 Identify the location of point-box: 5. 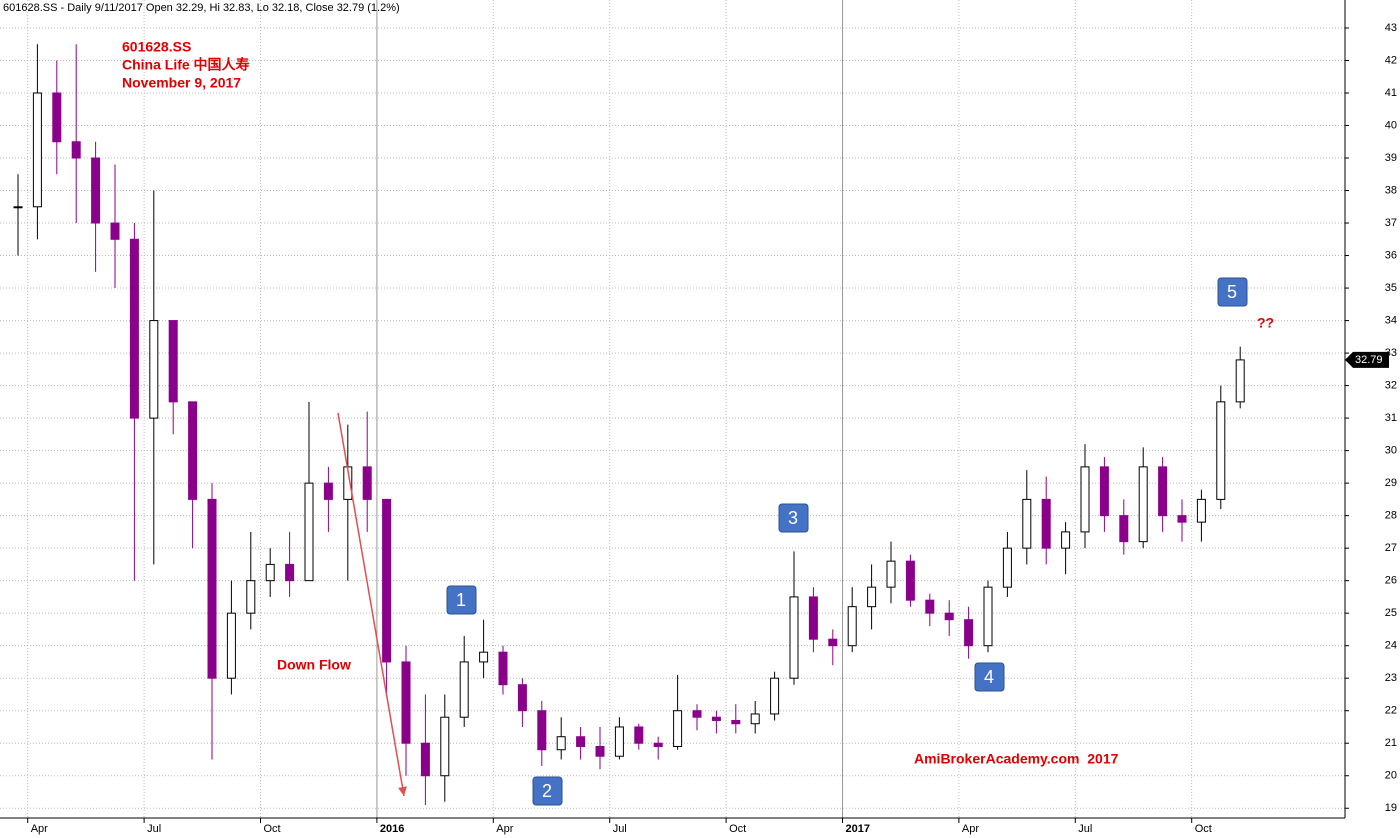
(1232, 292).